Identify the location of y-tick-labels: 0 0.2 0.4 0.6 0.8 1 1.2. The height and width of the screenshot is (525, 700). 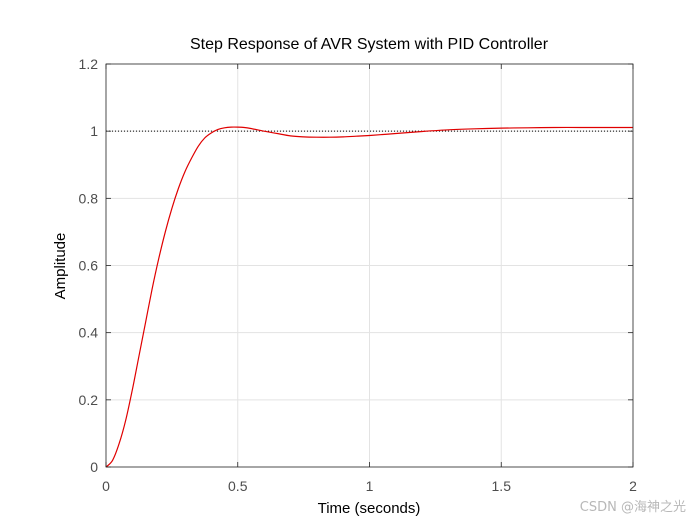
(89, 265).